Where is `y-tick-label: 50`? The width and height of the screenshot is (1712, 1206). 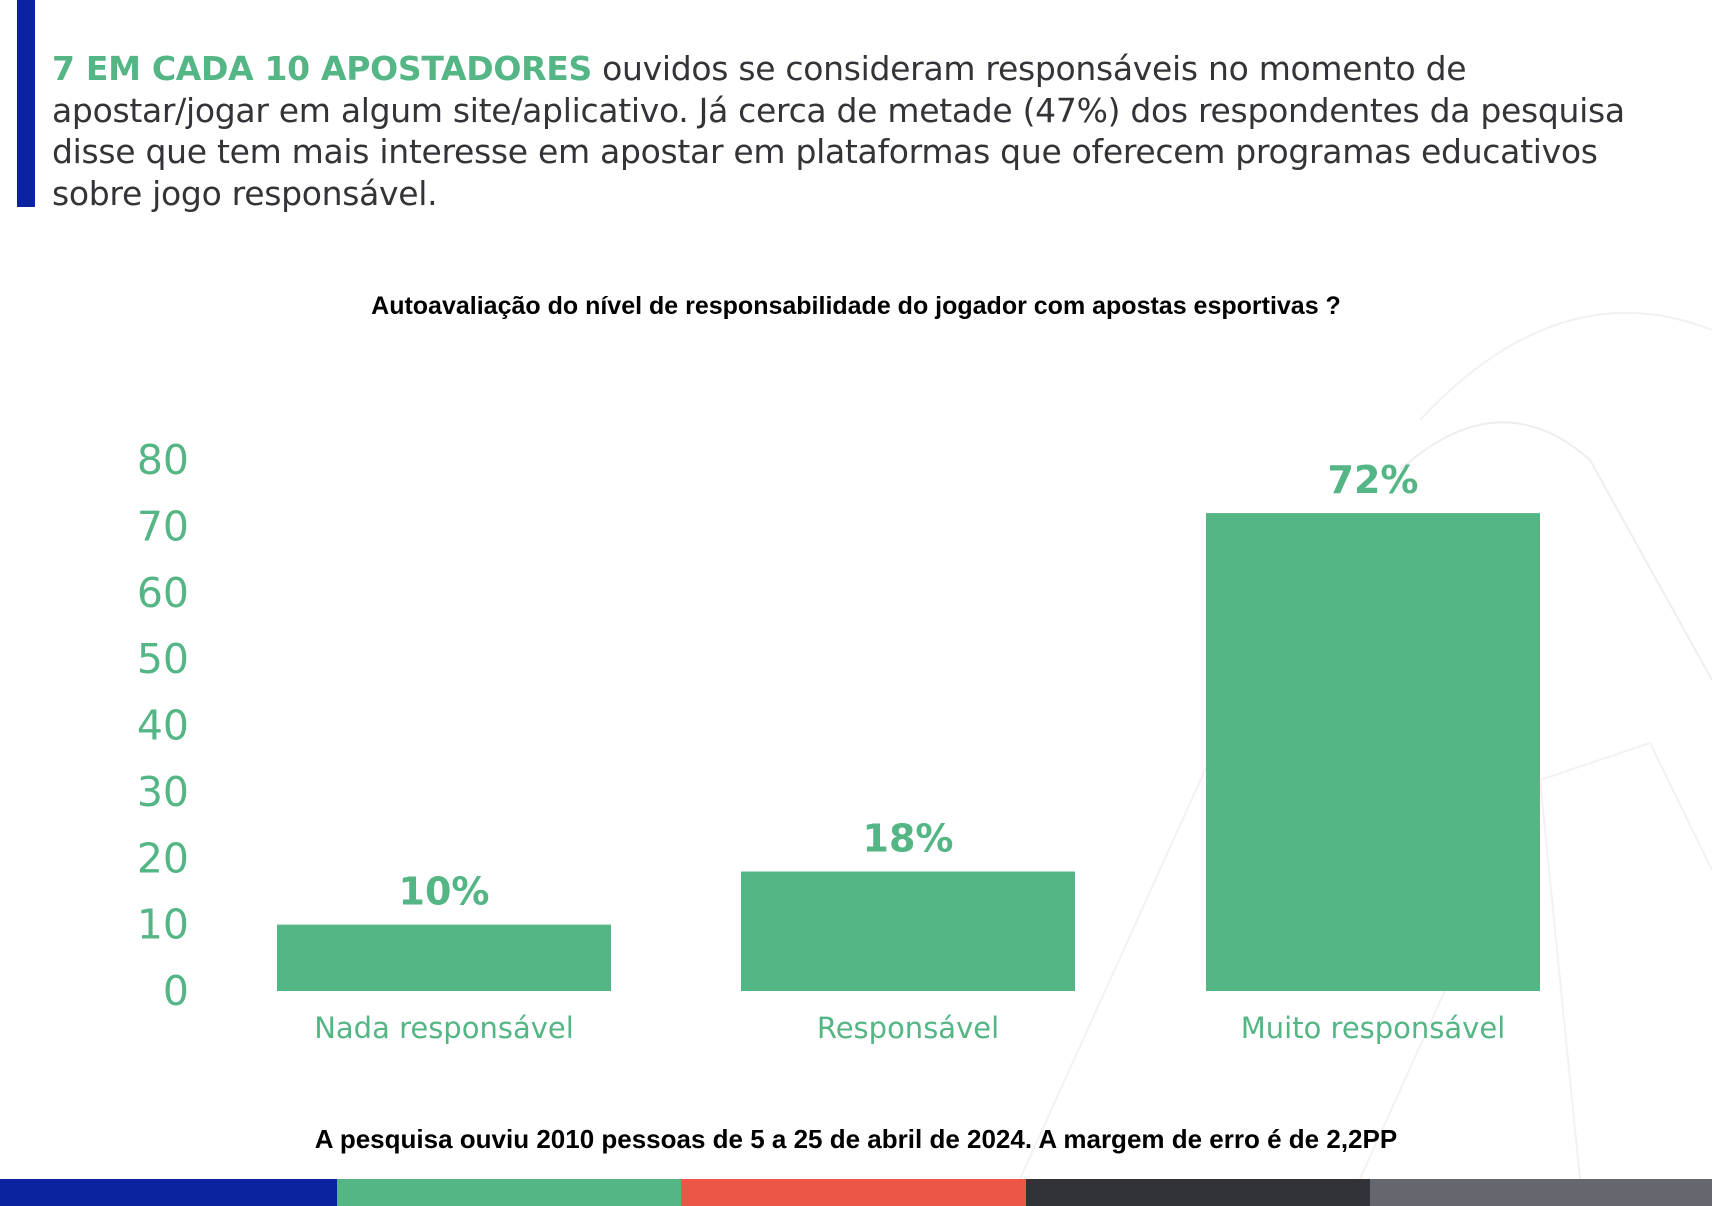
y-tick-label: 50 is located at coordinates (163, 659).